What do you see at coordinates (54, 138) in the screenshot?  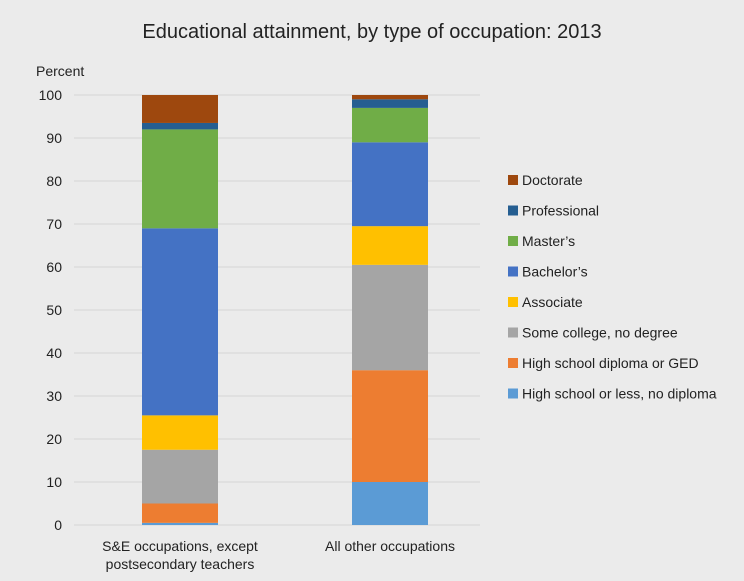 I see `y-tick-label: 90` at bounding box center [54, 138].